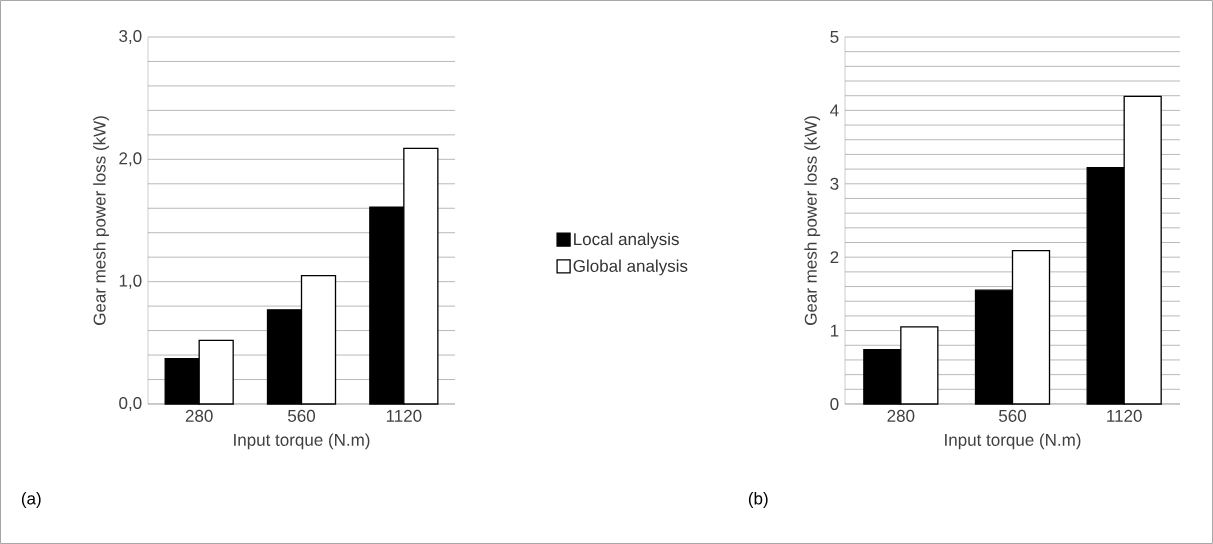 The width and height of the screenshot is (1213, 544). What do you see at coordinates (130, 36) in the screenshot?
I see `y-tick-label: 3,0` at bounding box center [130, 36].